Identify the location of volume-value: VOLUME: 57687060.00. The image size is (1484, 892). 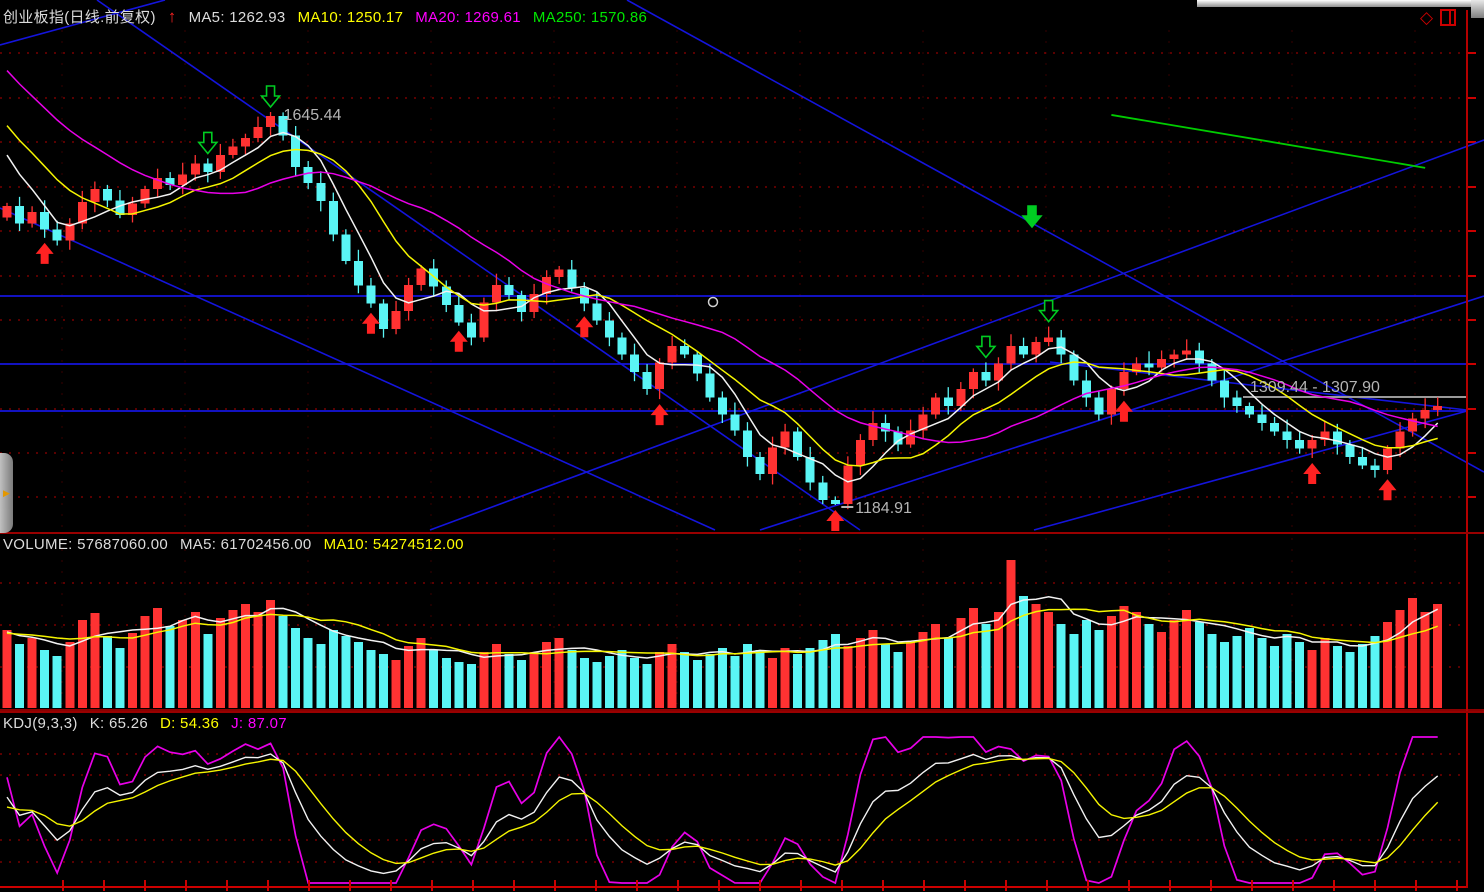
(85, 544).